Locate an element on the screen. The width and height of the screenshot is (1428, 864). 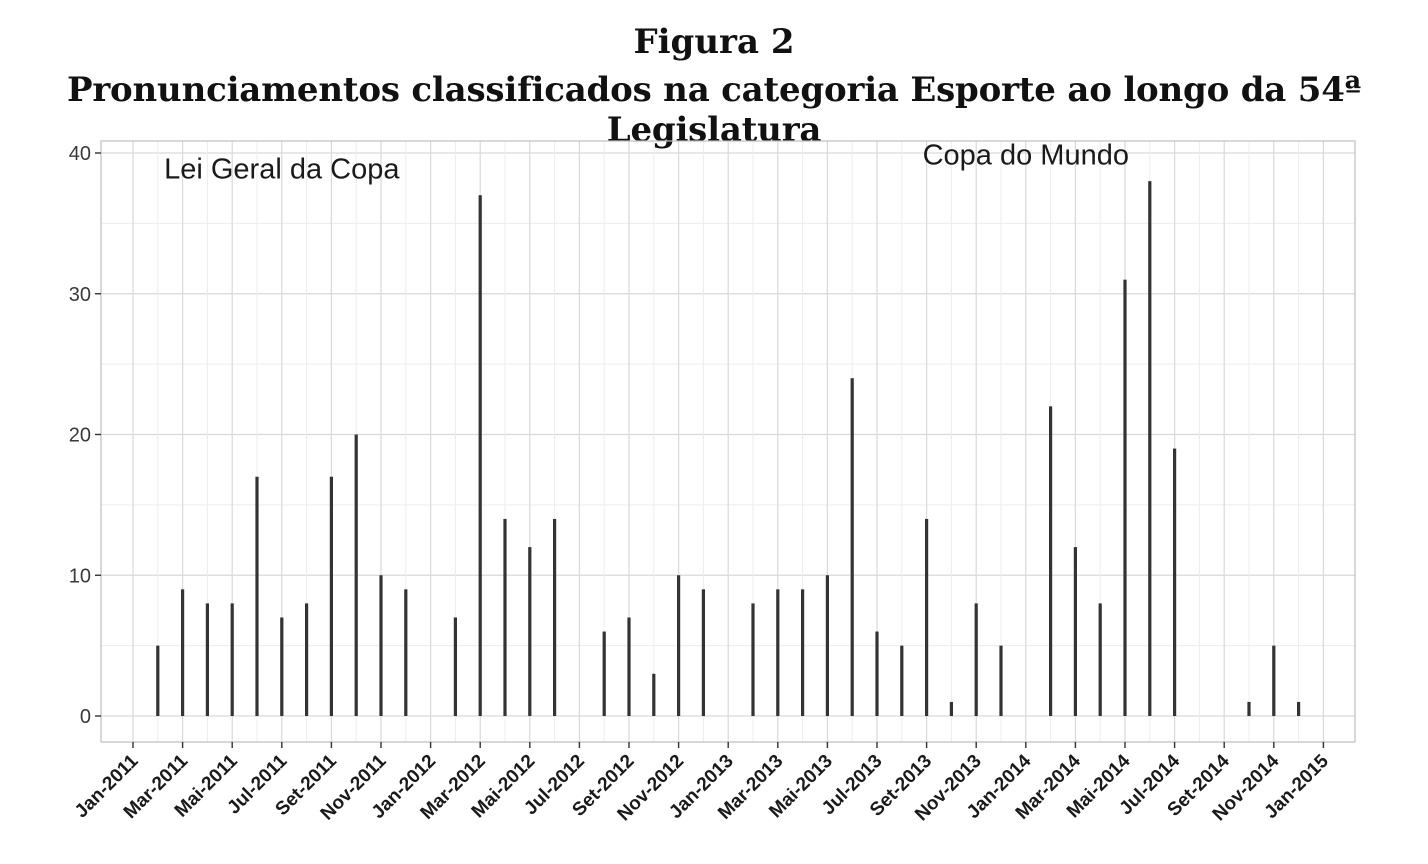
bar-jul-2011 is located at coordinates (282, 666).